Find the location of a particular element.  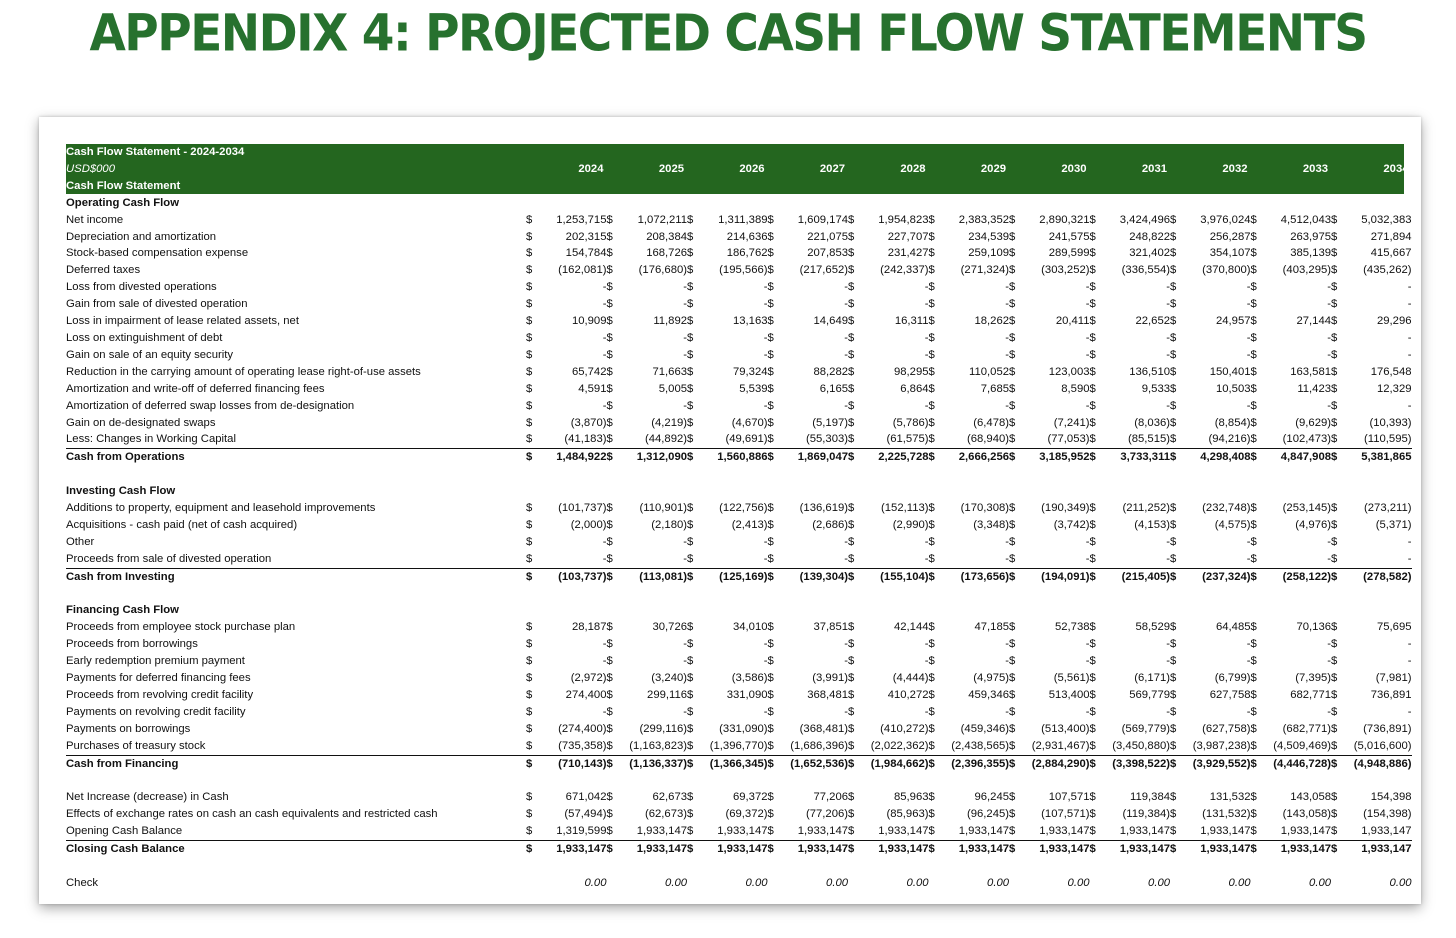

value-cell: (3,398,522) is located at coordinates (1141, 763).